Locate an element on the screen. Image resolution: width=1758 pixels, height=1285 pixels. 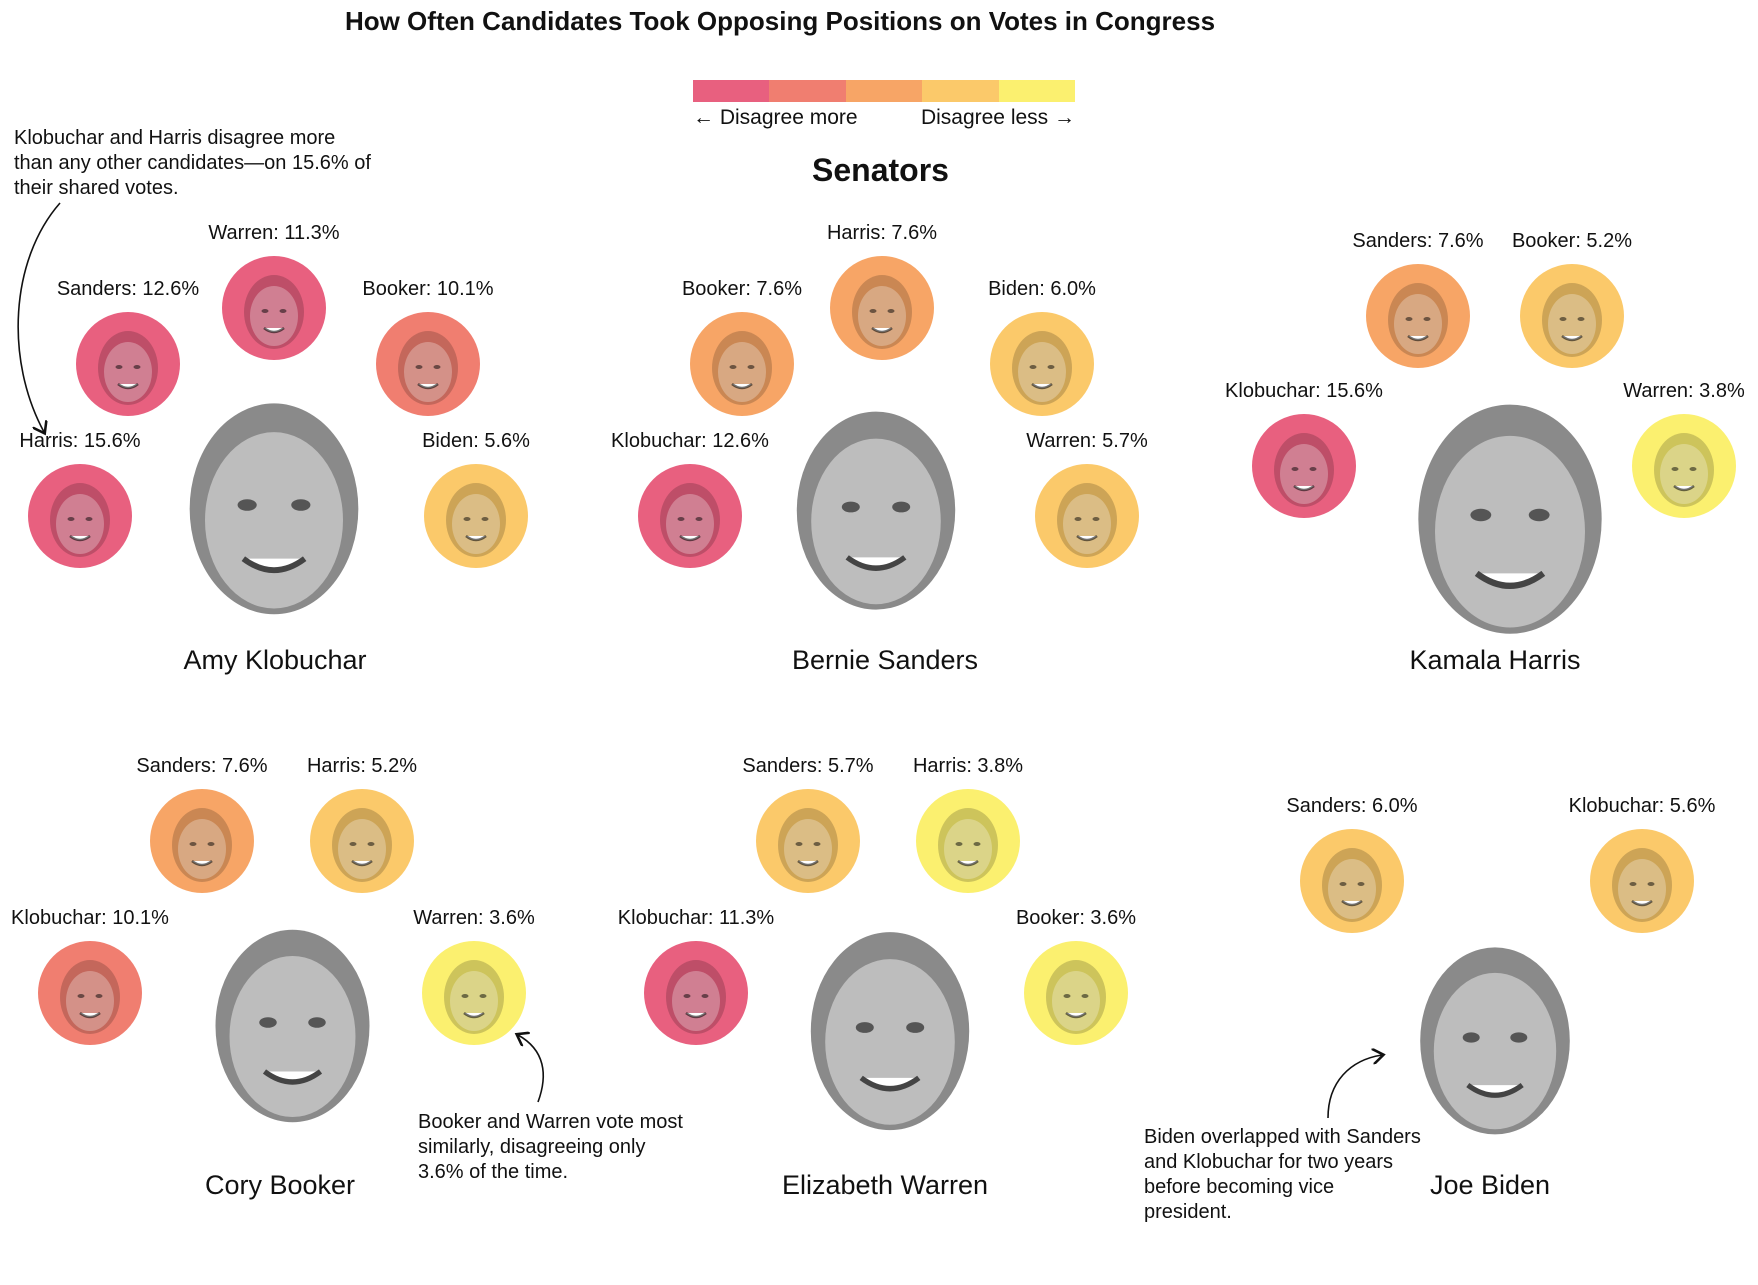
peer-label: Warren: 3.8% is located at coordinates (1684, 391).